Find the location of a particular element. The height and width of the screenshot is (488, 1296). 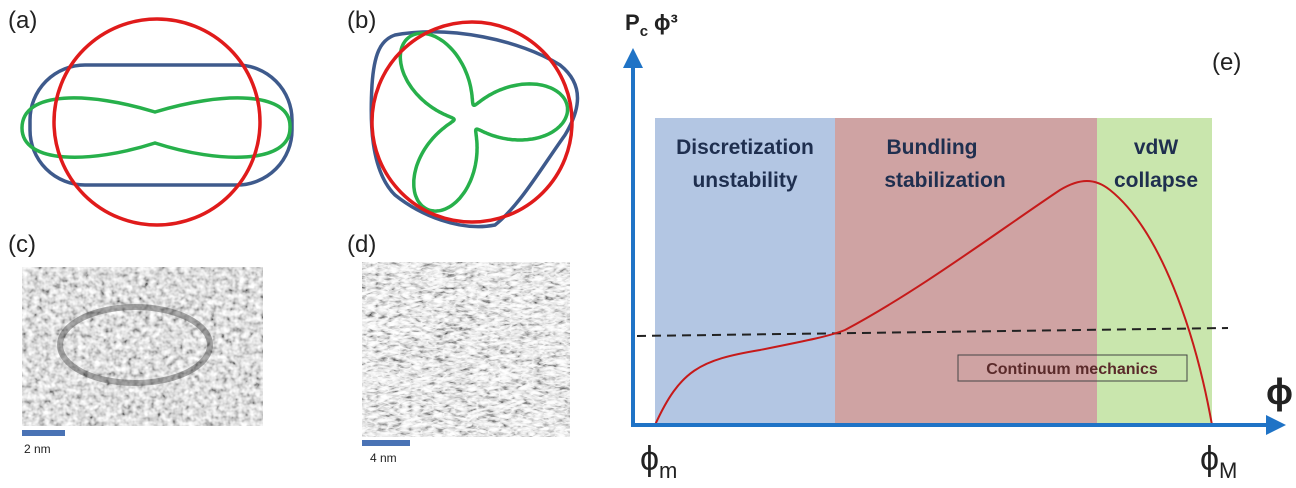

region-label: collapse is located at coordinates (1156, 180).